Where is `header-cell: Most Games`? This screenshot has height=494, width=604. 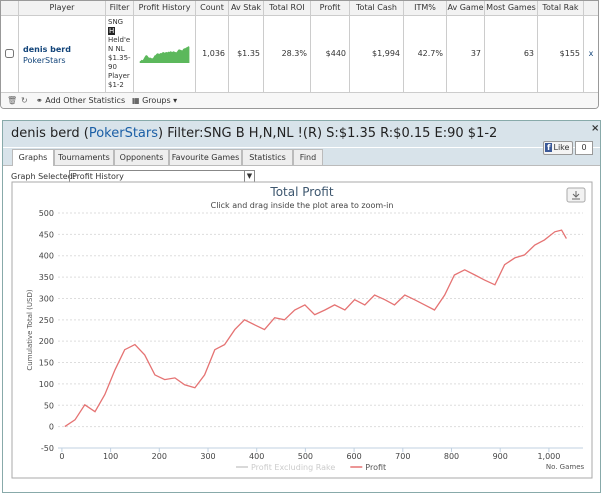
header-cell: Most Games is located at coordinates (511, 8).